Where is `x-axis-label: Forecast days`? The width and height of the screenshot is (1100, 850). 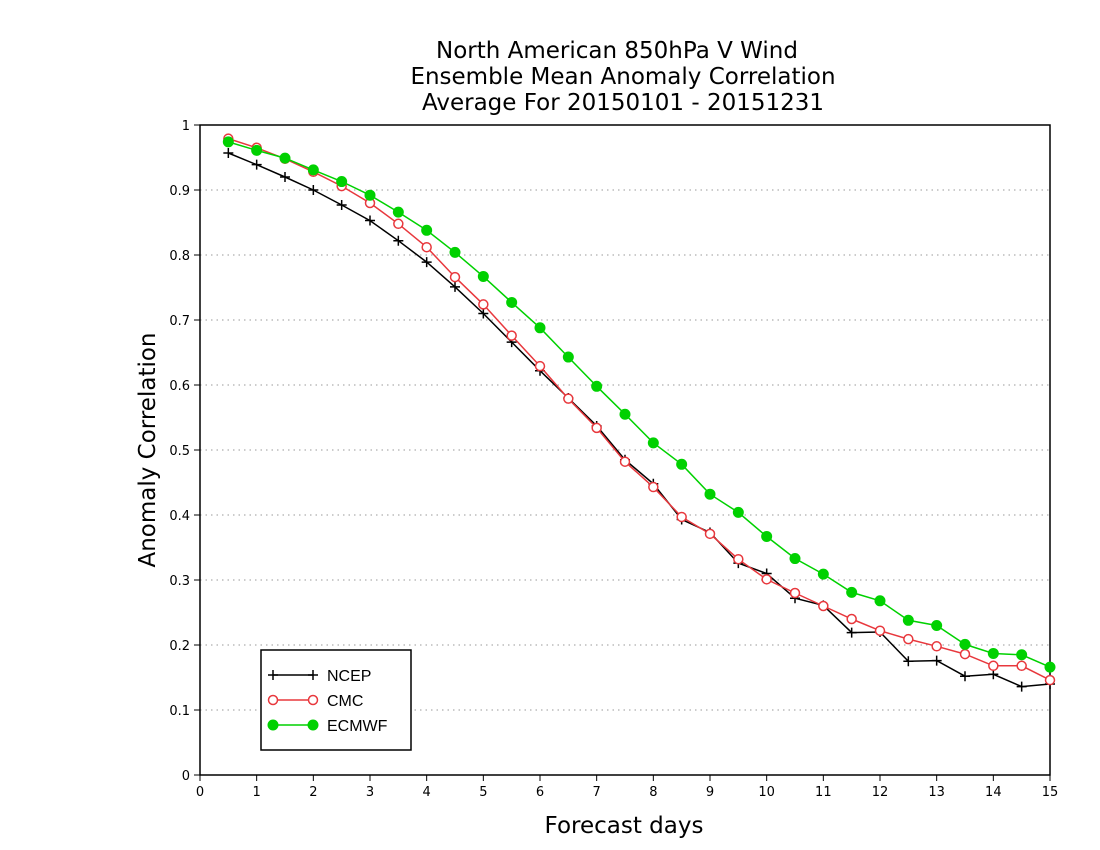 x-axis-label: Forecast days is located at coordinates (624, 826).